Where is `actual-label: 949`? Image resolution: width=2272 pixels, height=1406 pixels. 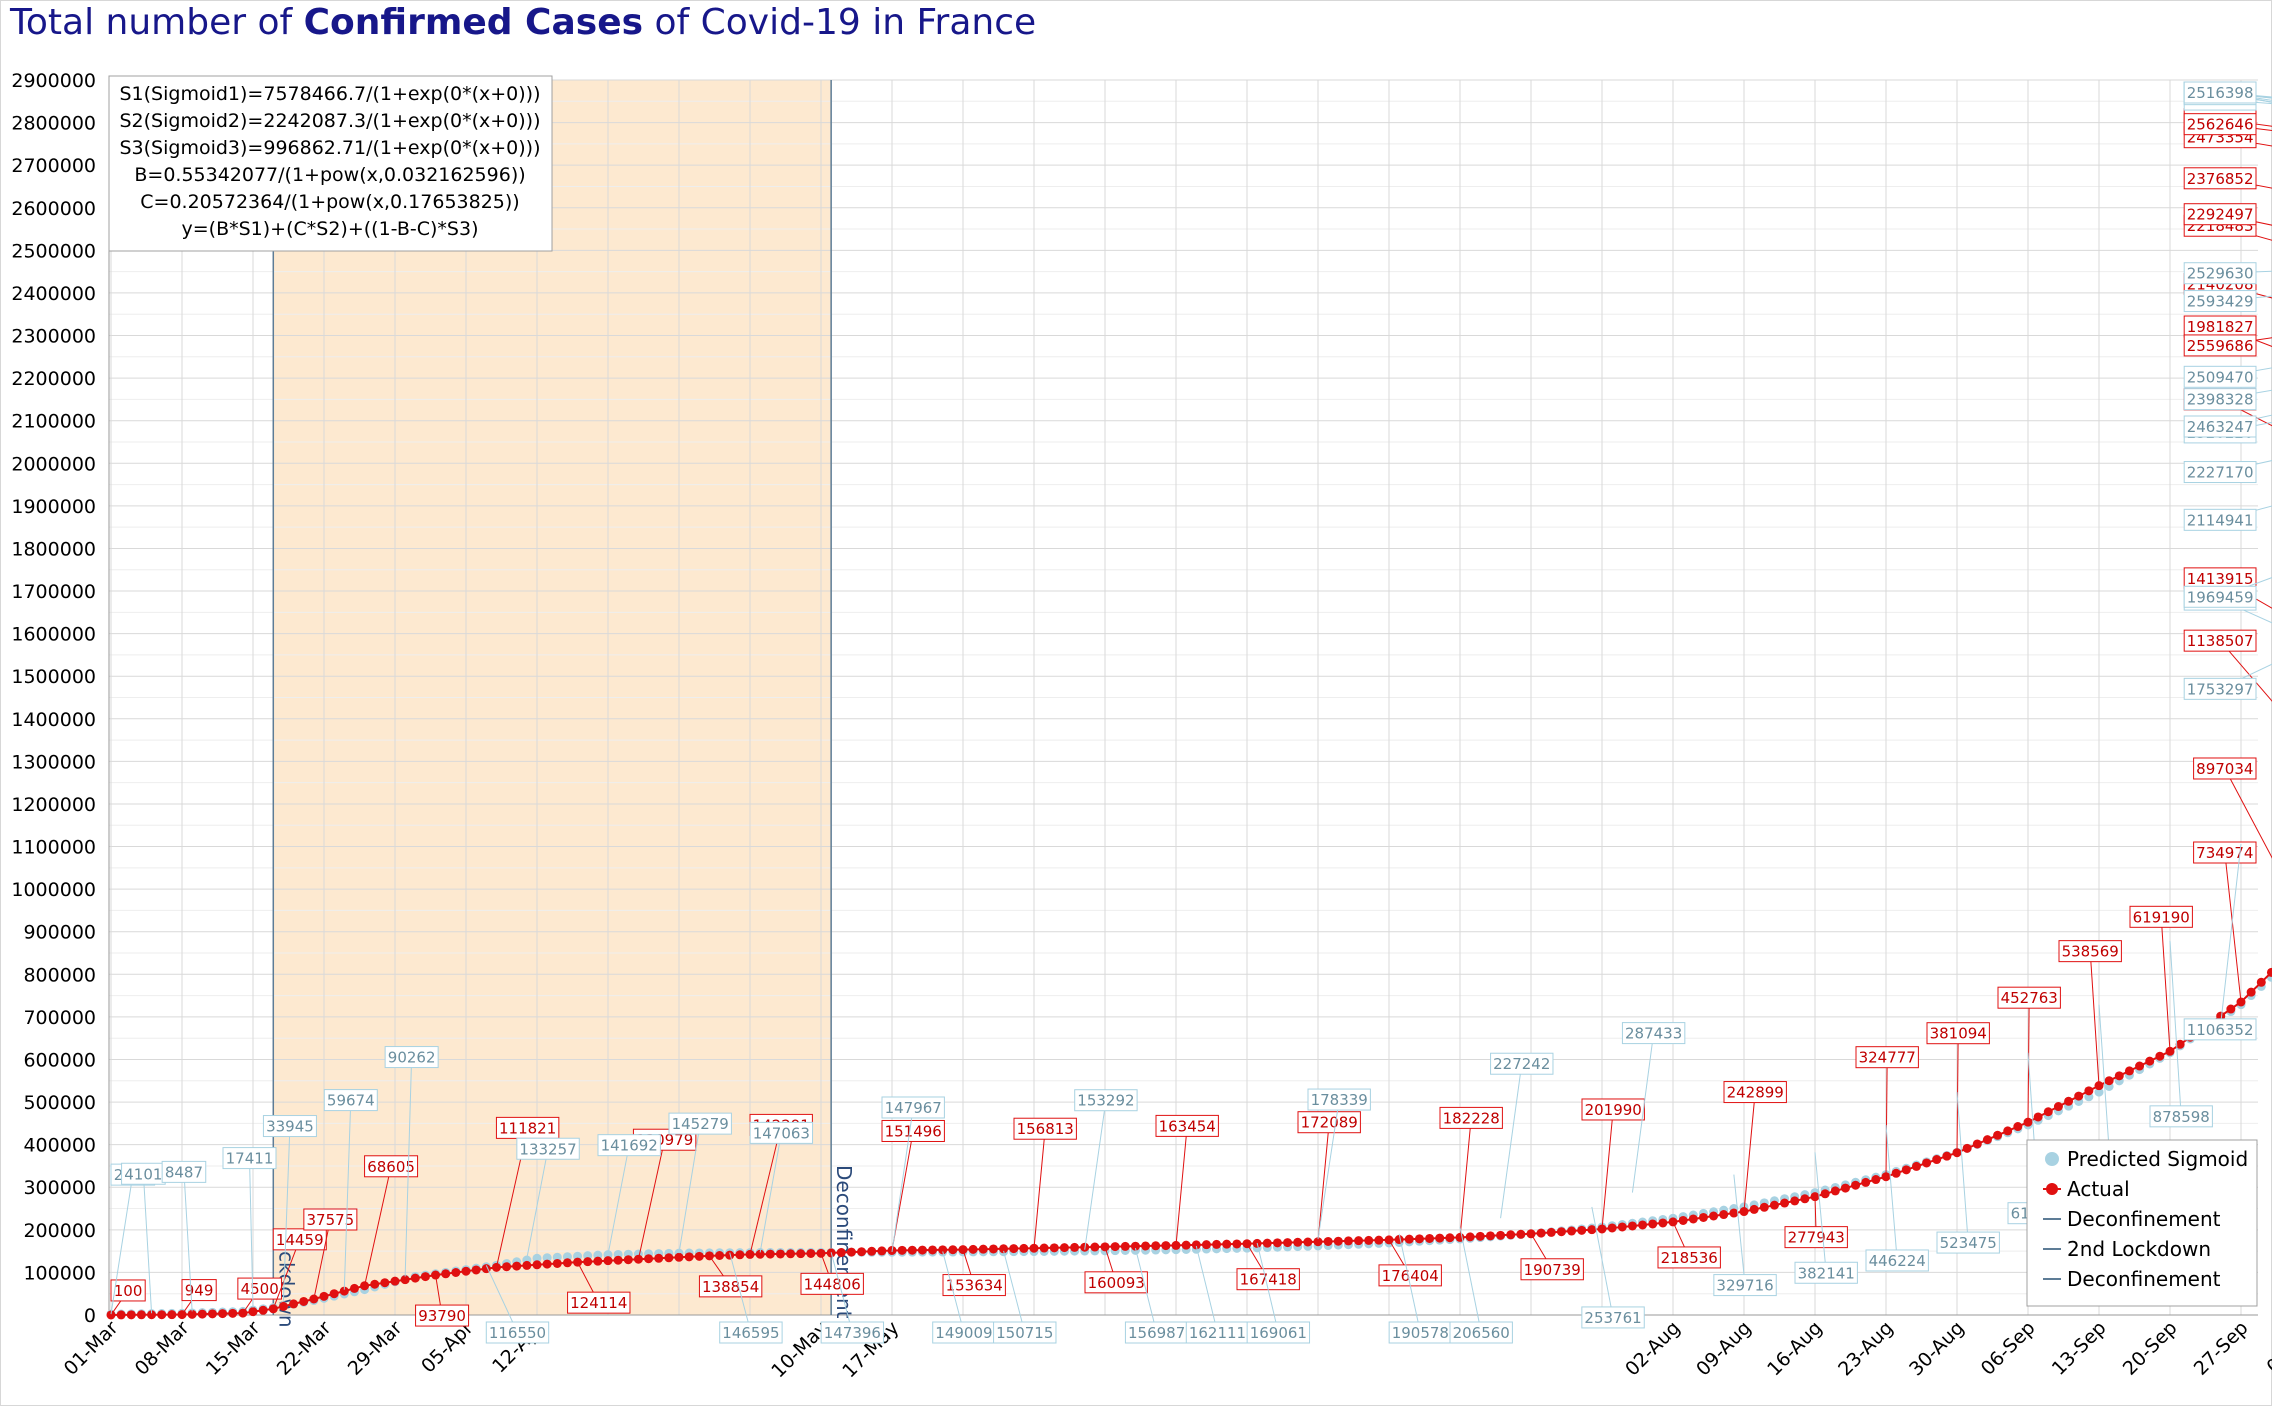
actual-label: 949 is located at coordinates (199, 1291).